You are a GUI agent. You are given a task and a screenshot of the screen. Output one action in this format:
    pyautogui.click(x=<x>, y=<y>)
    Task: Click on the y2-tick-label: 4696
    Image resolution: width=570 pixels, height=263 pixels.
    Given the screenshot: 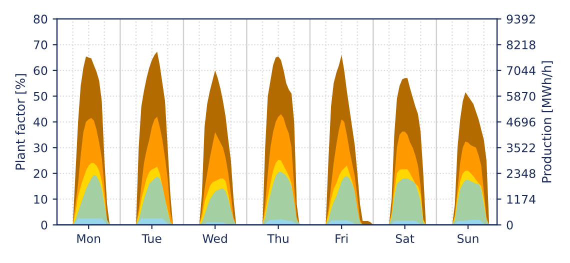 What is the action you would take?
    pyautogui.click(x=521, y=122)
    